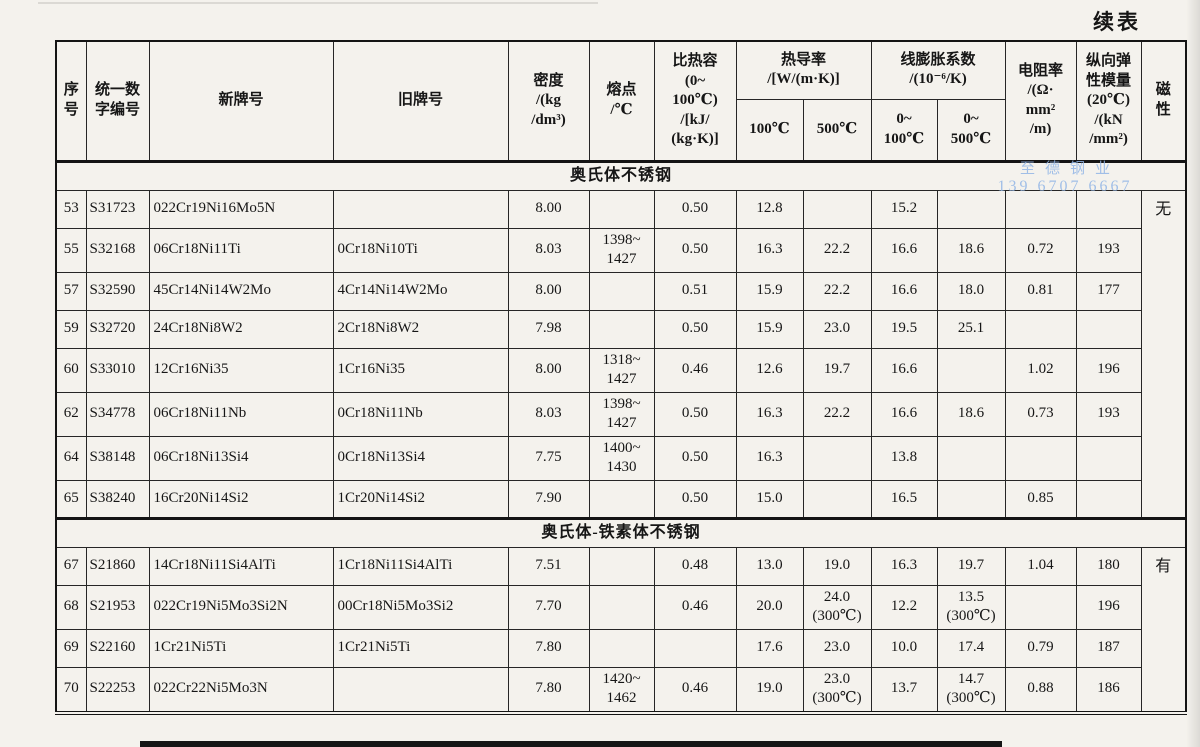 The height and width of the screenshot is (747, 1200). Describe the element at coordinates (571, 744) in the screenshot. I see `bottom-black-bar` at that location.